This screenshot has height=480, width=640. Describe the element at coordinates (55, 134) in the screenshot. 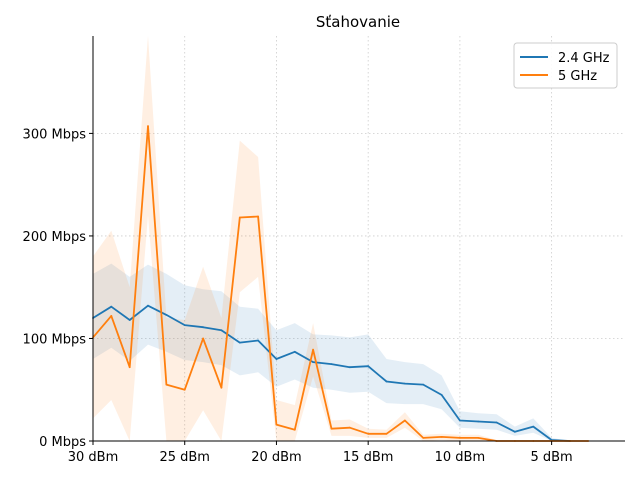

I see `y-tick-label: 300 Mbps` at that location.